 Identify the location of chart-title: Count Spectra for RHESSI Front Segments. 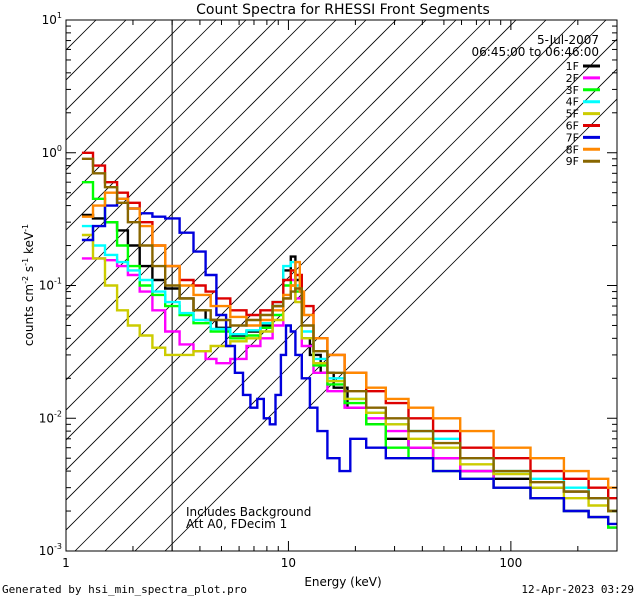
(343, 10).